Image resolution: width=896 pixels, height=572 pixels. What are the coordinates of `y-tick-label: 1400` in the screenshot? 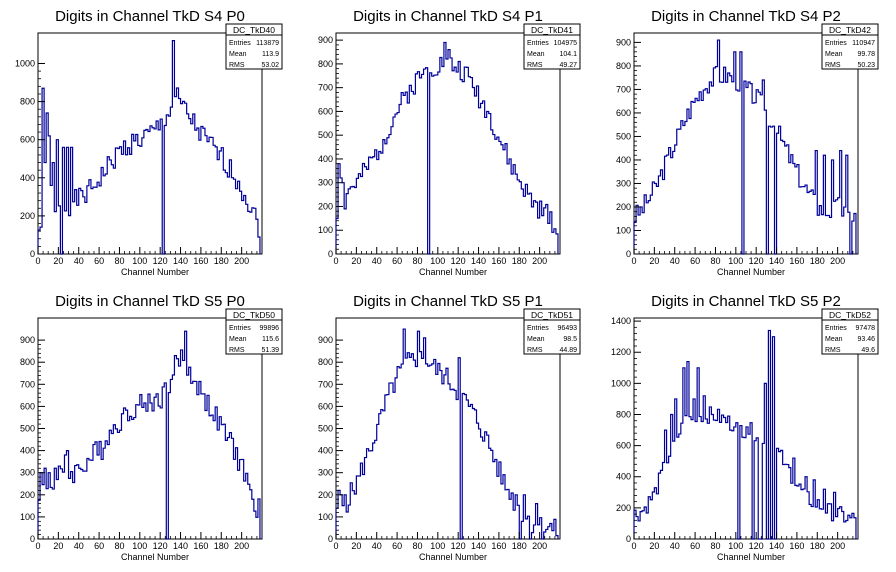 It's located at (621, 321).